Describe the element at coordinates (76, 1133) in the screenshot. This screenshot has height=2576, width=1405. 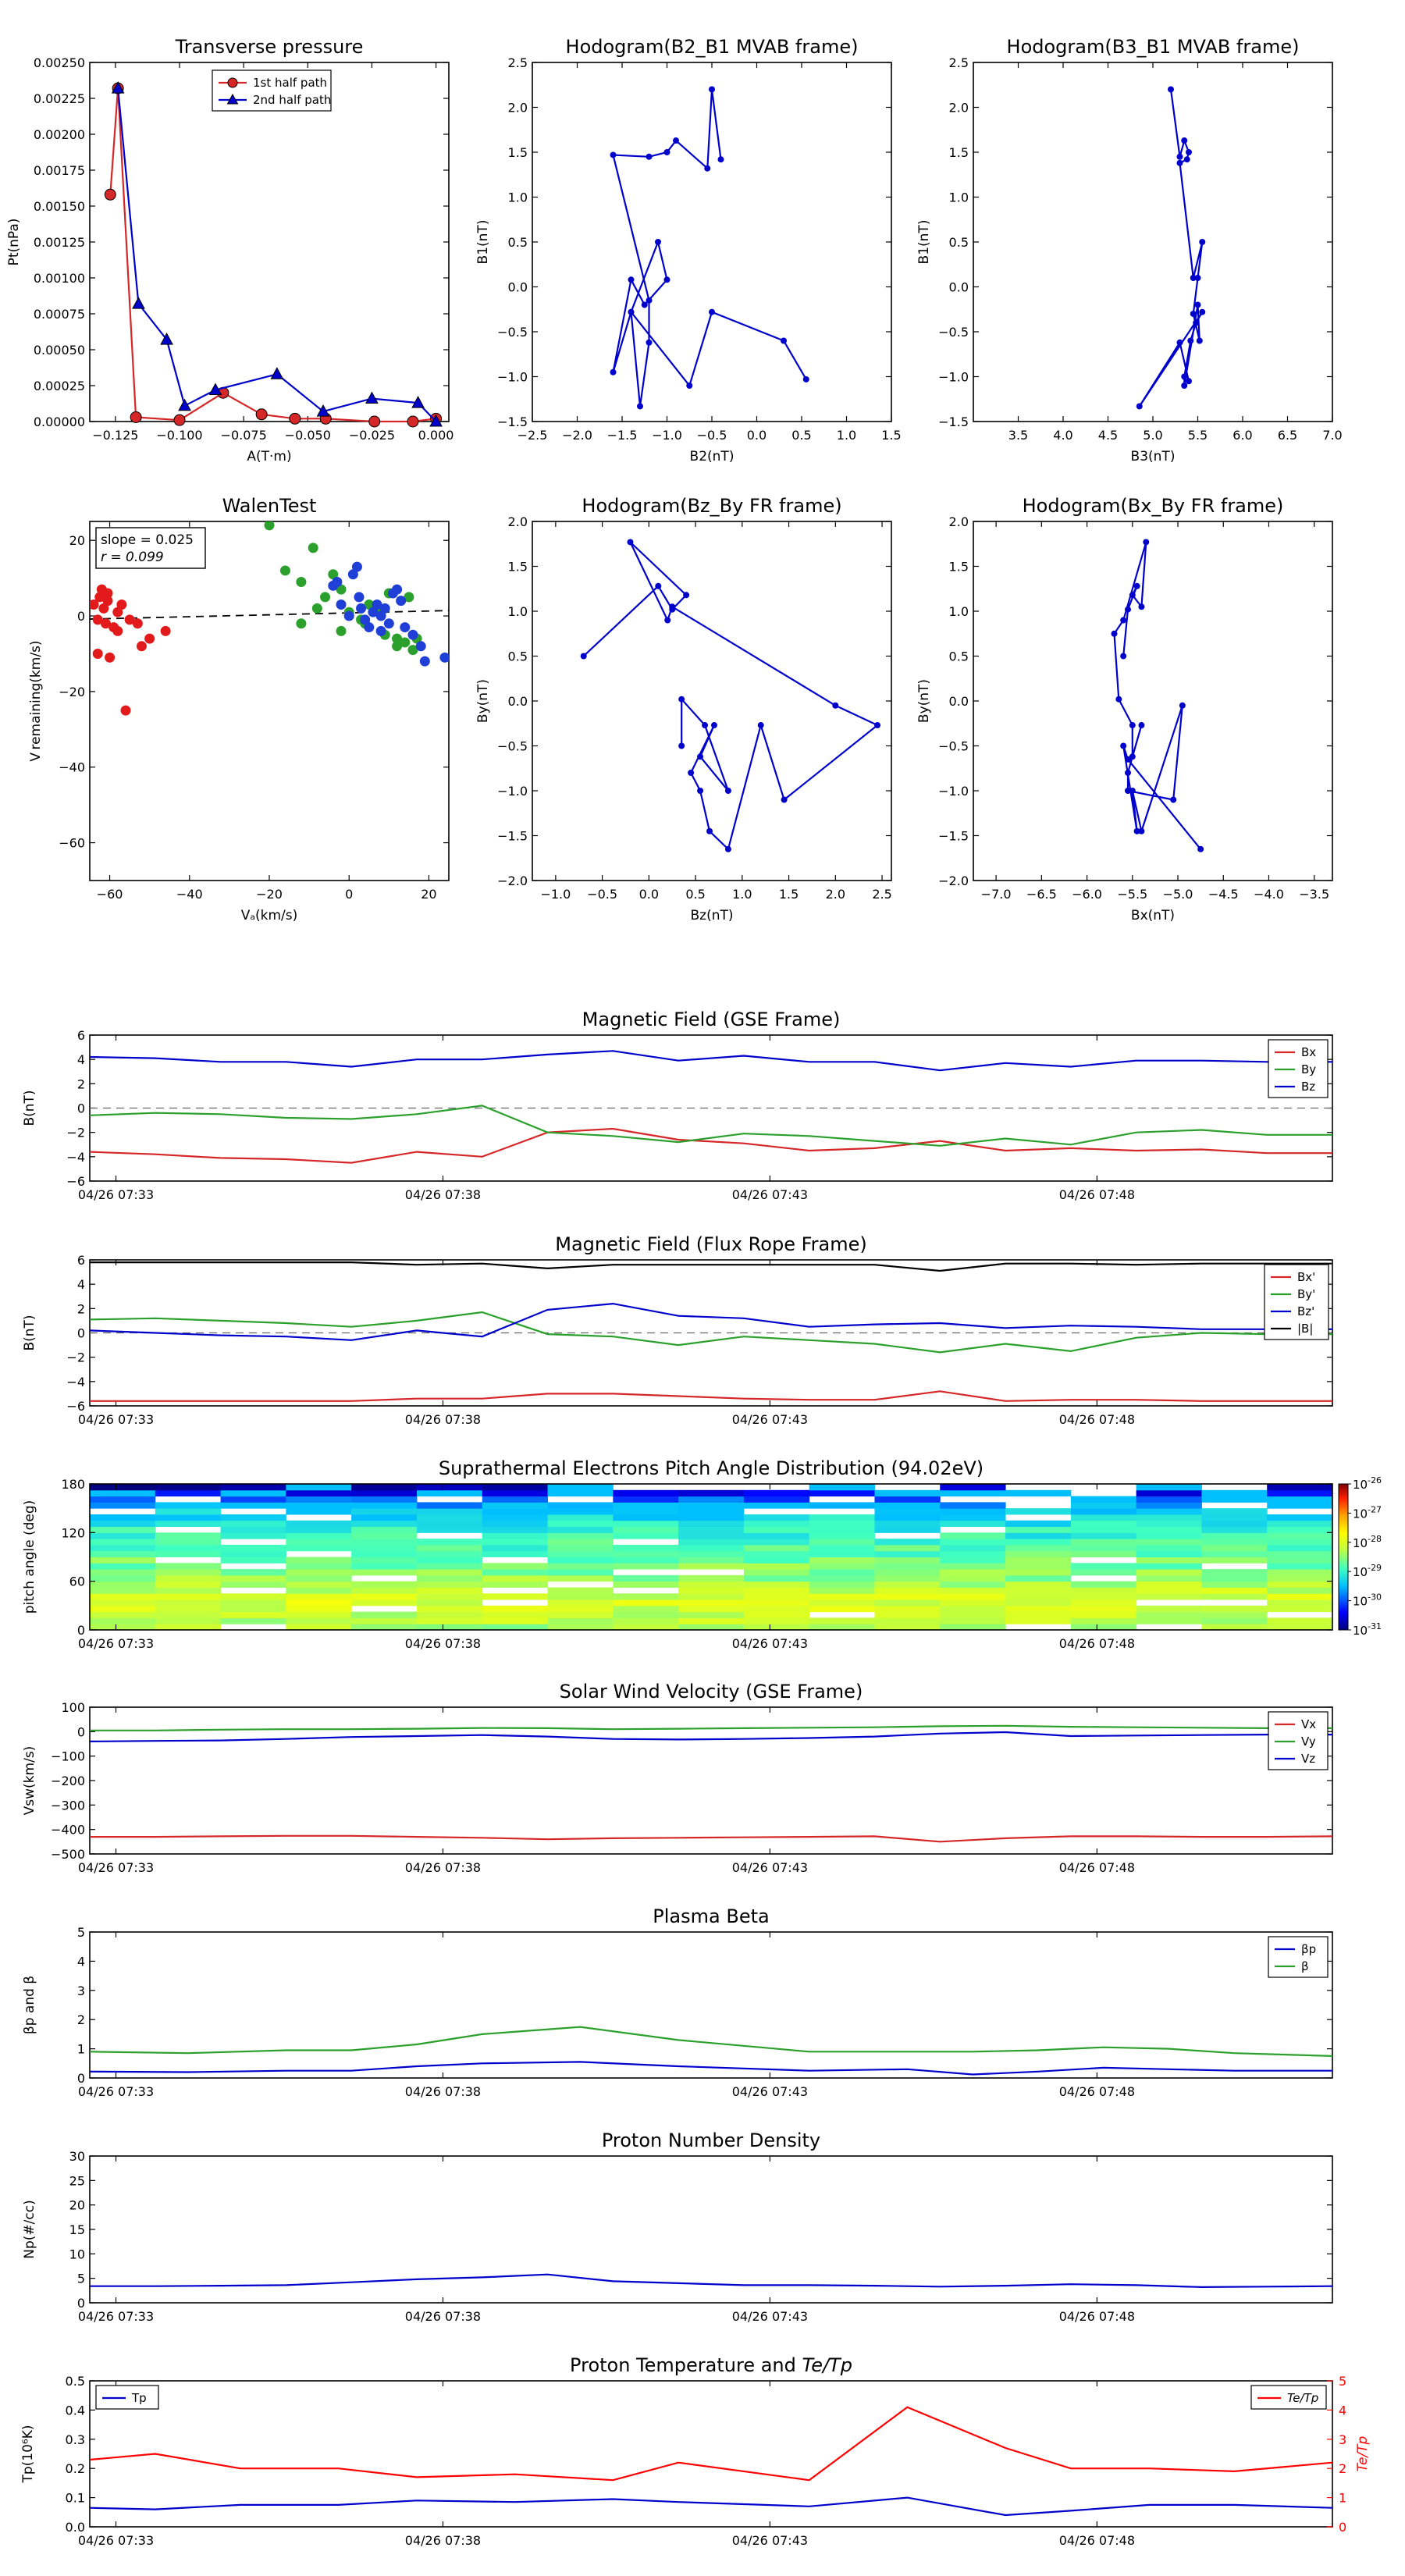
I see `y-tick-label: −2` at that location.